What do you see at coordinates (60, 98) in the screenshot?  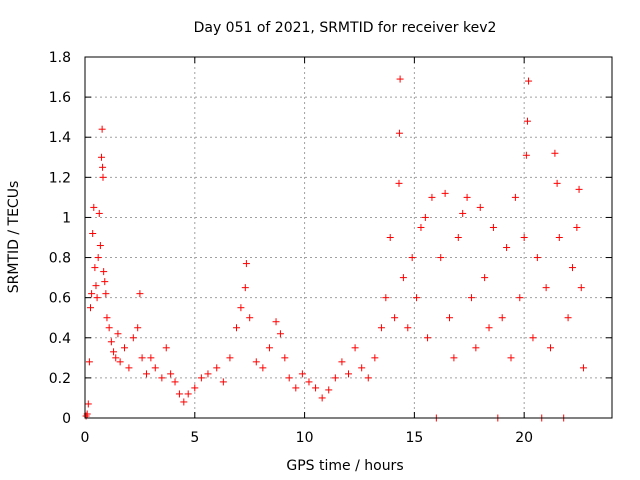 I see `y-tick-label: 1.6` at bounding box center [60, 98].